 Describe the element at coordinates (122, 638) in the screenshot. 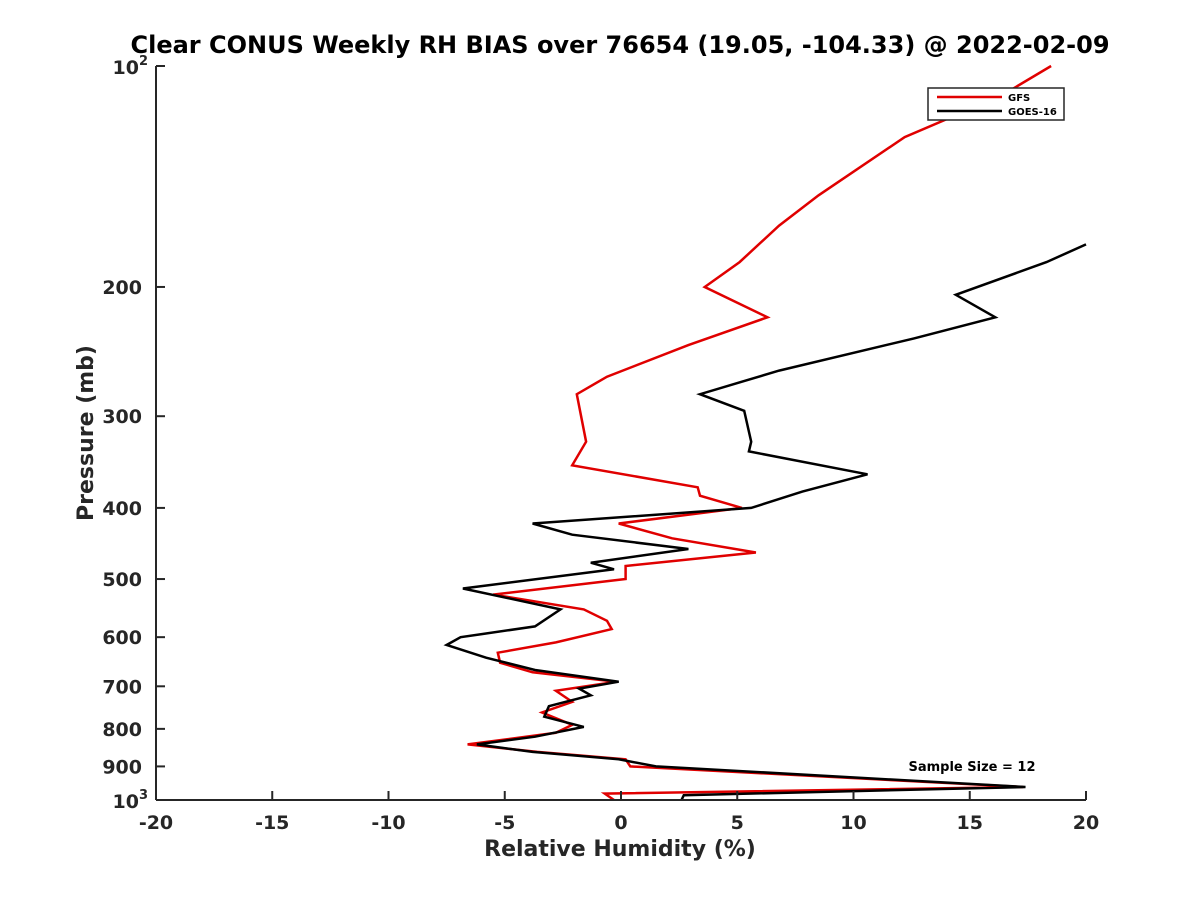

I see `y-tick-label: 600` at that location.